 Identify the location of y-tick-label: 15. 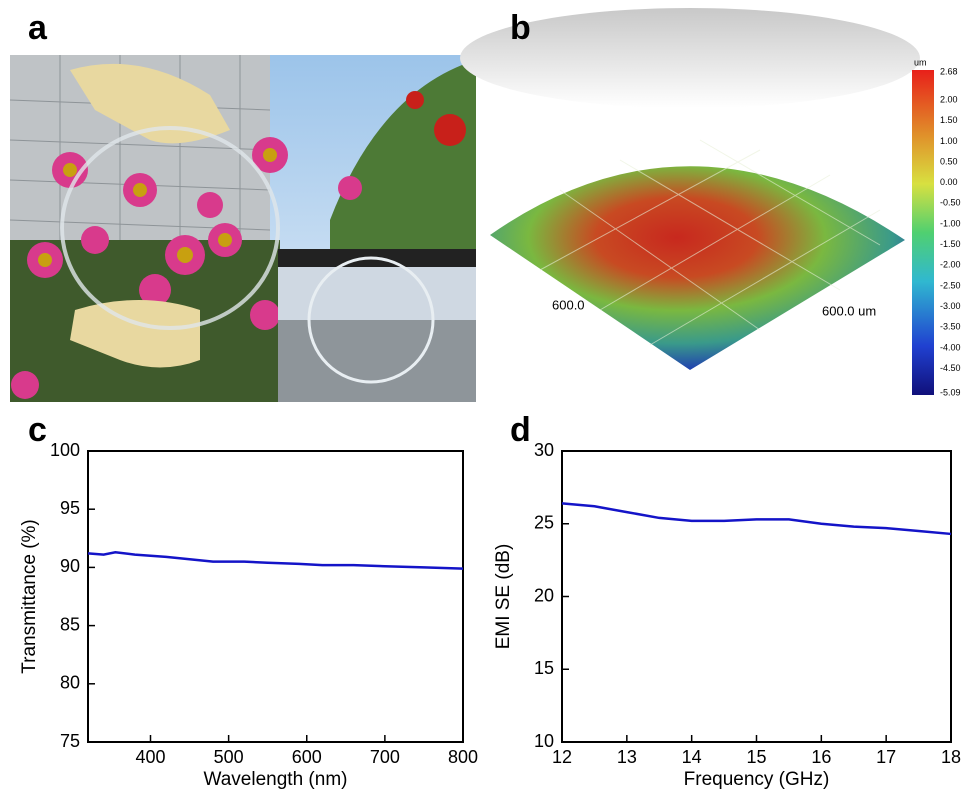
(544, 668).